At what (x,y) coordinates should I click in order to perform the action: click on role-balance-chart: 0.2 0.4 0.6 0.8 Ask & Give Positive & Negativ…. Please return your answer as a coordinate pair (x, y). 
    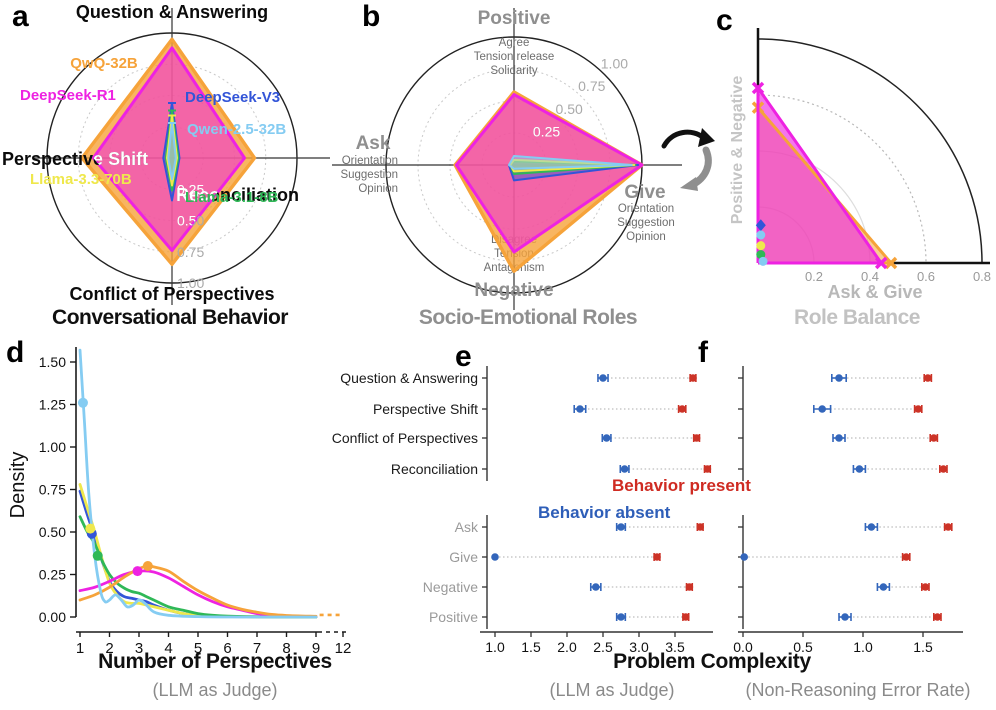
    Looking at the image, I should click on (860, 165).